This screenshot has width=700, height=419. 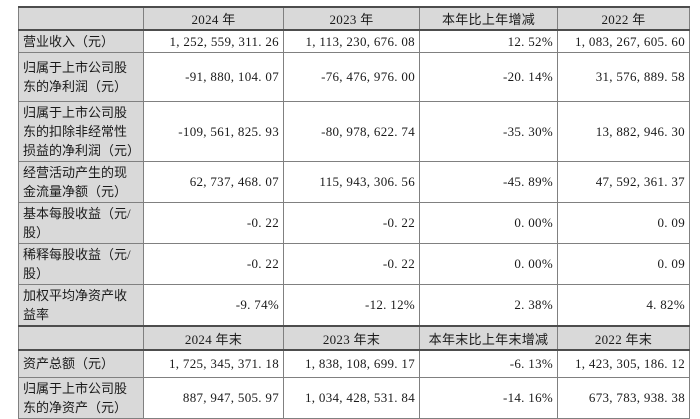 What do you see at coordinates (213, 338) in the screenshot?
I see `column-header-2024-yearend: 2024 年末` at bounding box center [213, 338].